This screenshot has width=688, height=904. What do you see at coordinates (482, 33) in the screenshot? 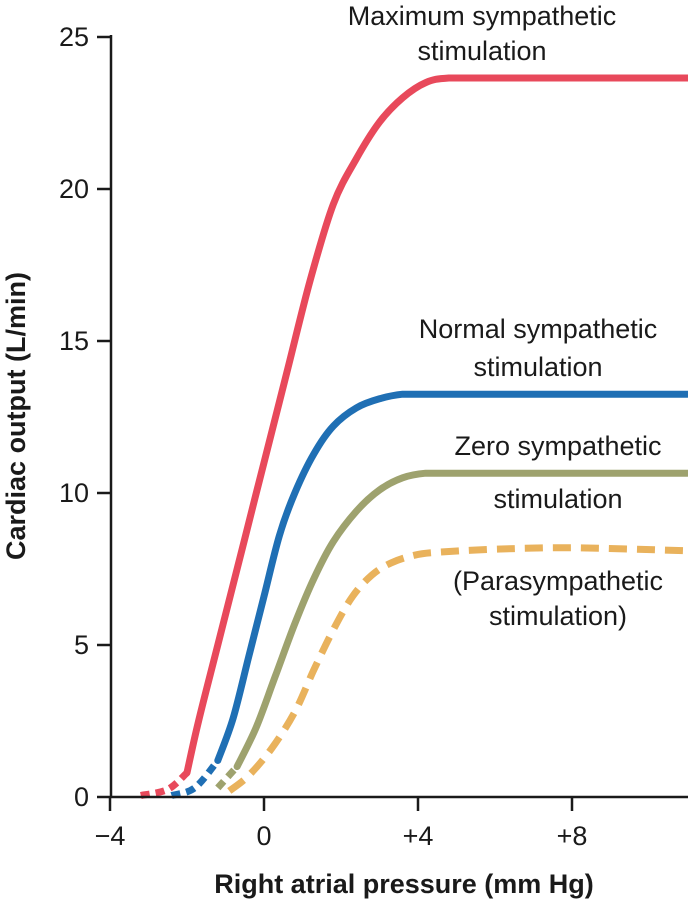
I see `annotation-maximum-sympathetic: Maximum sympathetic stimulation` at bounding box center [482, 33].